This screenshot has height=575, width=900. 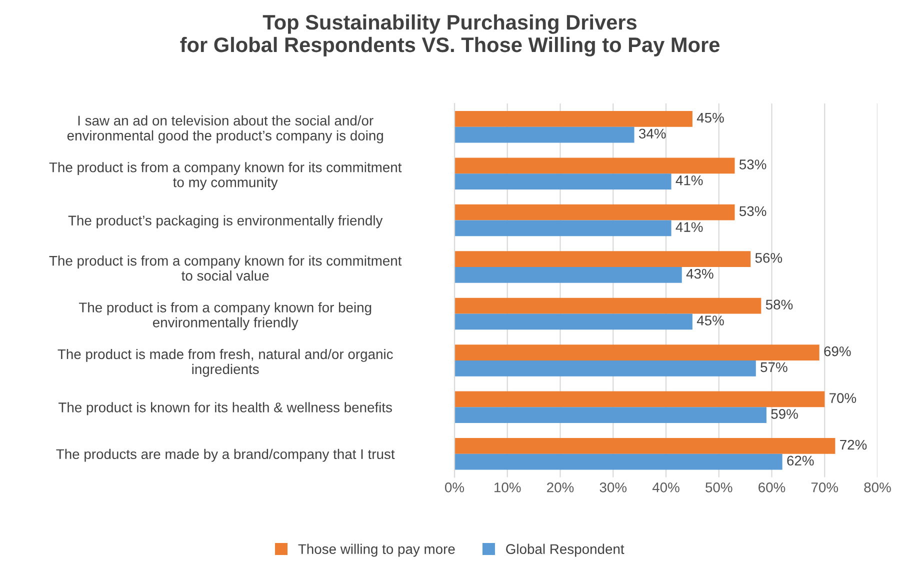 I want to click on y-tick-label: The product’s packaging is environmentally friendly, so click(x=225, y=221).